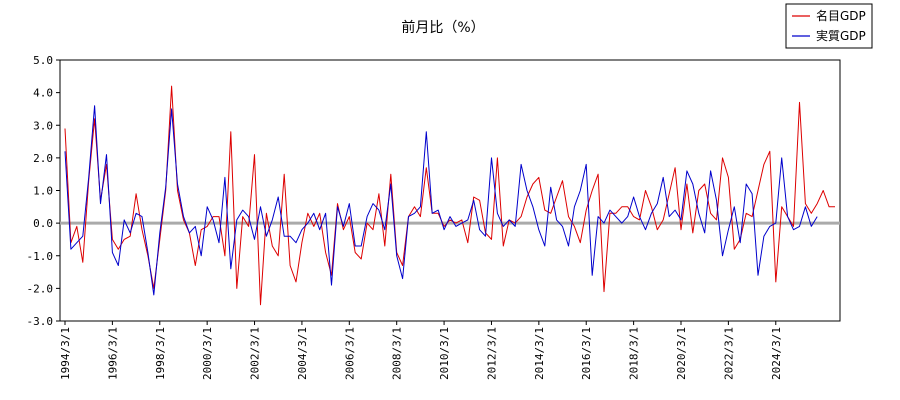  Describe the element at coordinates (302, 353) in the screenshot. I see `x-tick-label: 2004/3/1` at that location.